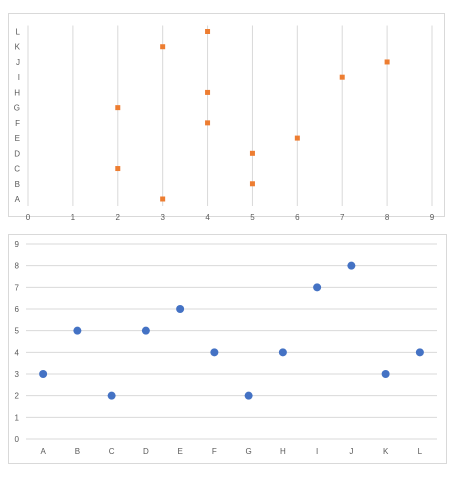 This screenshot has height=477, width=465. I want to click on y-tick-label: 3, so click(17, 374).